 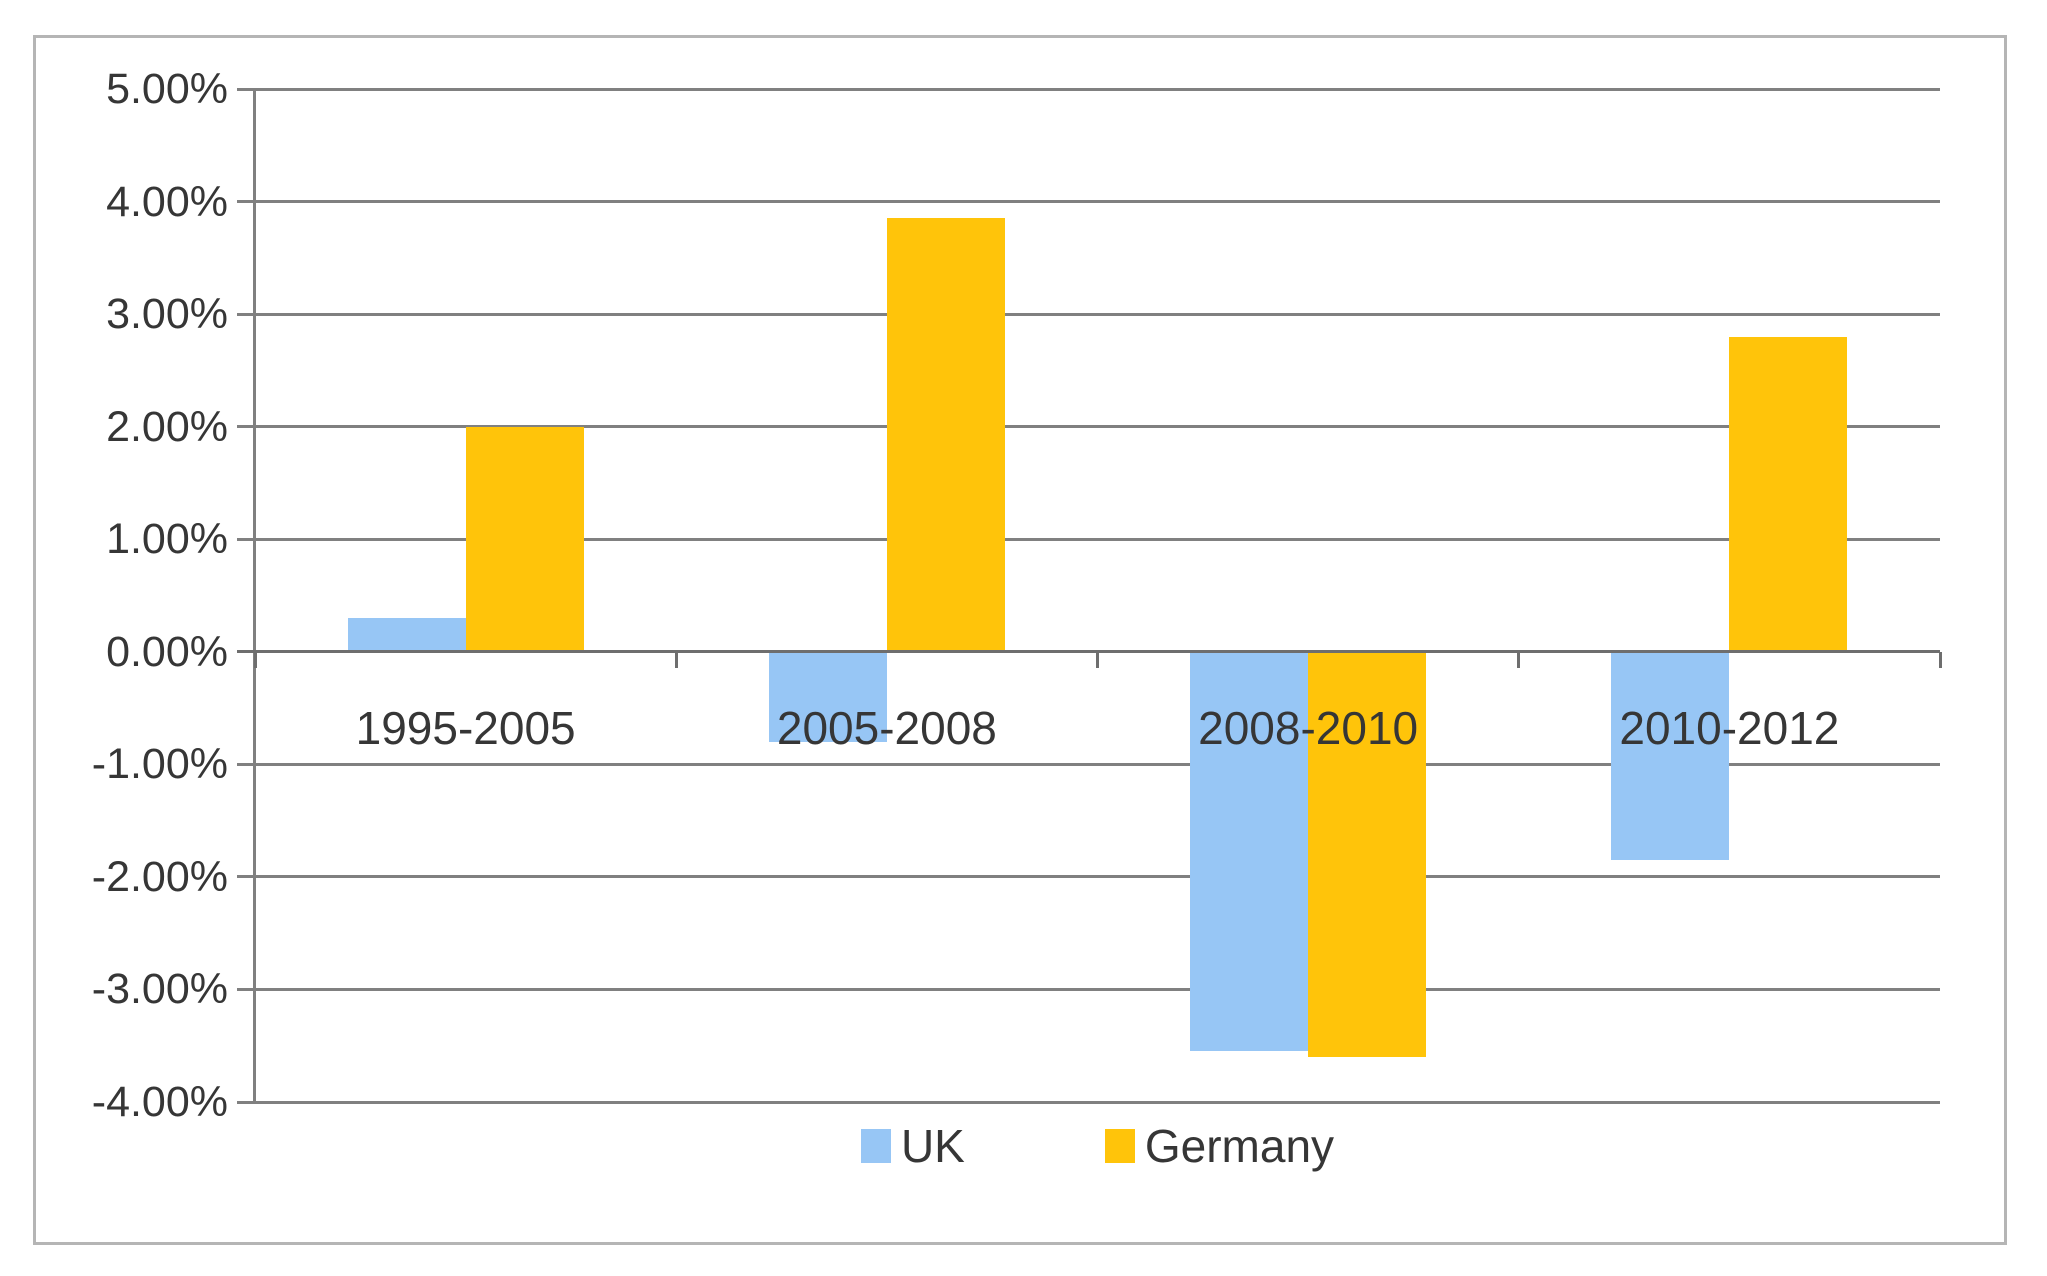 I want to click on y-axis-tick-label: 3.00%, so click(x=167, y=314).